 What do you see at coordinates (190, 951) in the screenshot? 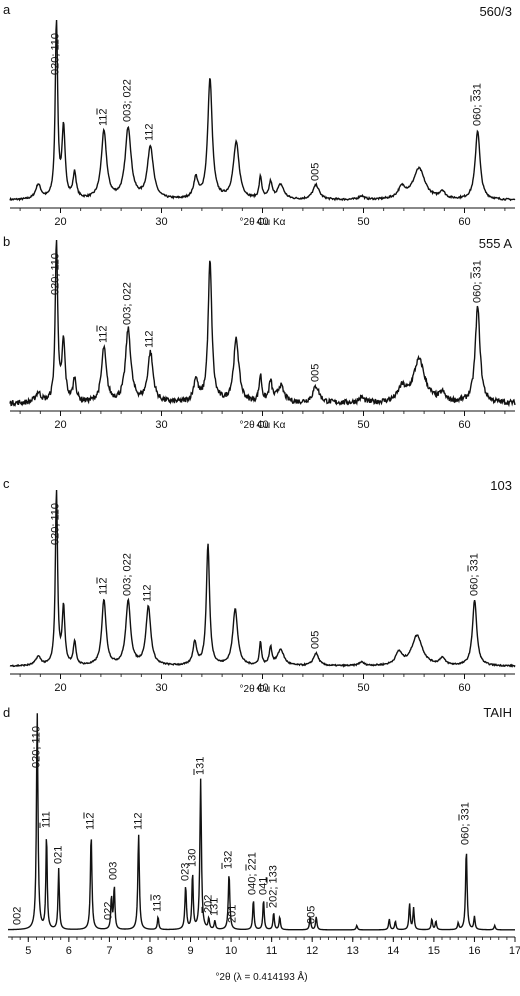
I see `x-tick-label-d: 9` at bounding box center [190, 951].